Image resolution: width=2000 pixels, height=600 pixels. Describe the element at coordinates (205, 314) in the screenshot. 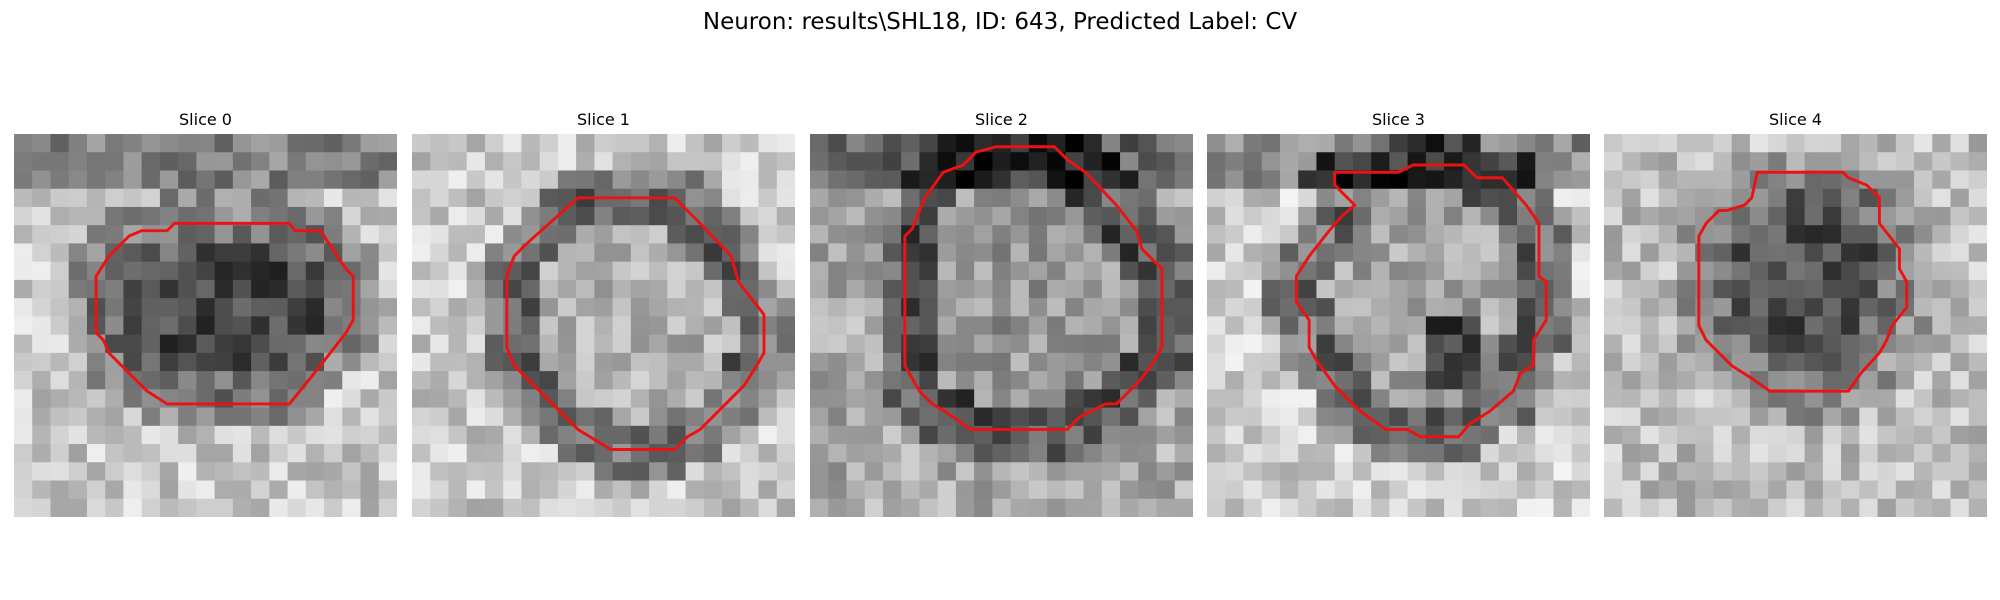

I see `slice-panel-0: Slice 0` at that location.